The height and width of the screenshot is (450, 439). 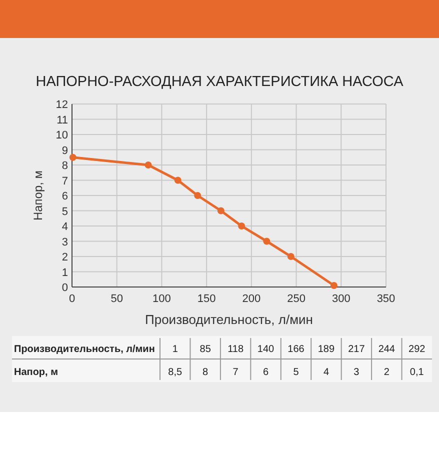 What do you see at coordinates (161, 299) in the screenshot?
I see `x-tick-label: 100` at bounding box center [161, 299].